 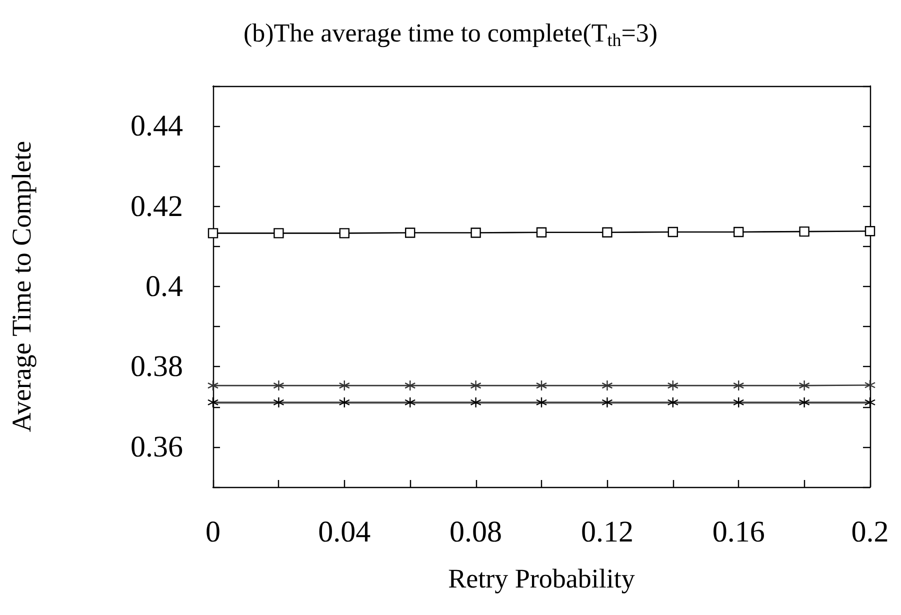 I want to click on x-tick-label: 0.16, so click(x=738, y=532).